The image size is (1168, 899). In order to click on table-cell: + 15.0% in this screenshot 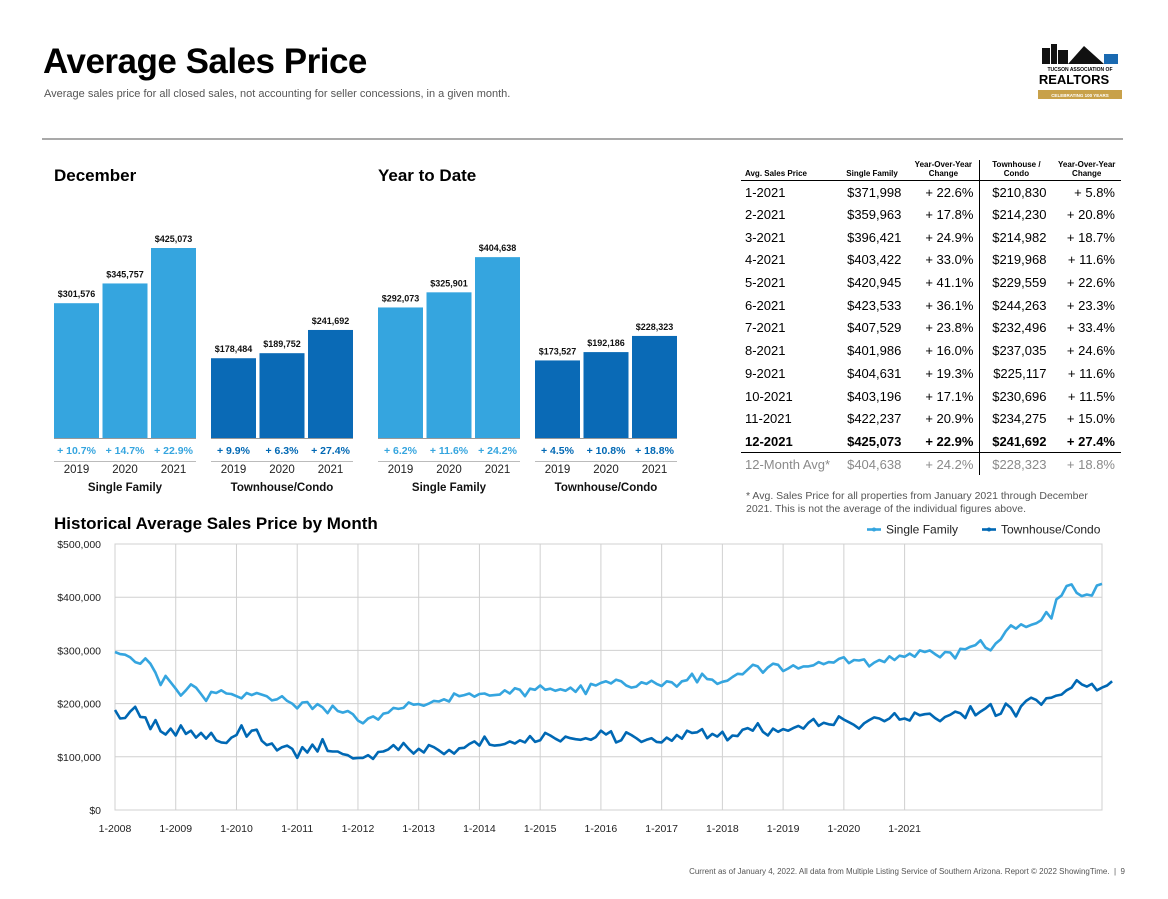, I will do `click(1090, 419)`.